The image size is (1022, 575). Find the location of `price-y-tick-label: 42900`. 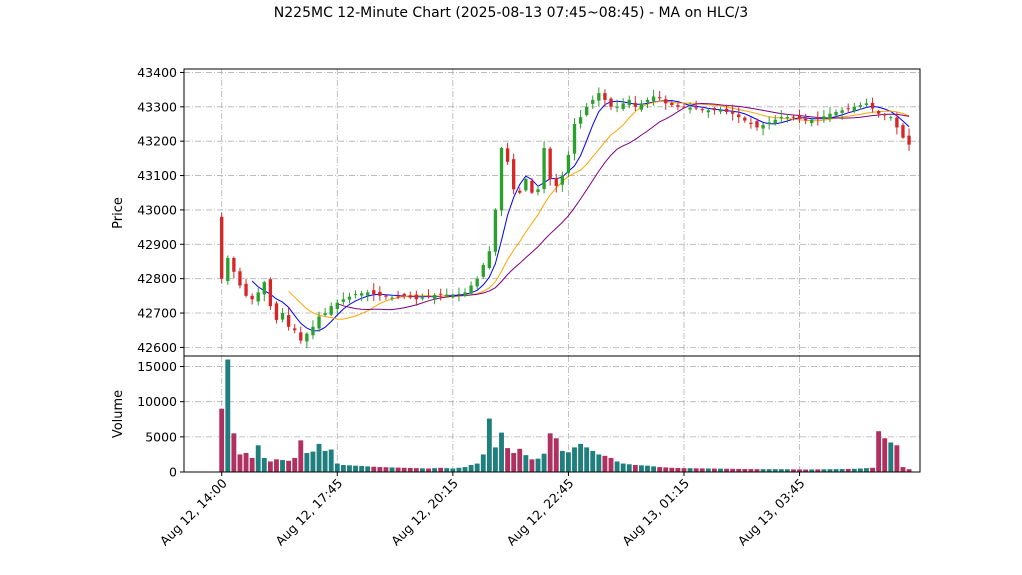

price-y-tick-label: 42900 is located at coordinates (157, 244).